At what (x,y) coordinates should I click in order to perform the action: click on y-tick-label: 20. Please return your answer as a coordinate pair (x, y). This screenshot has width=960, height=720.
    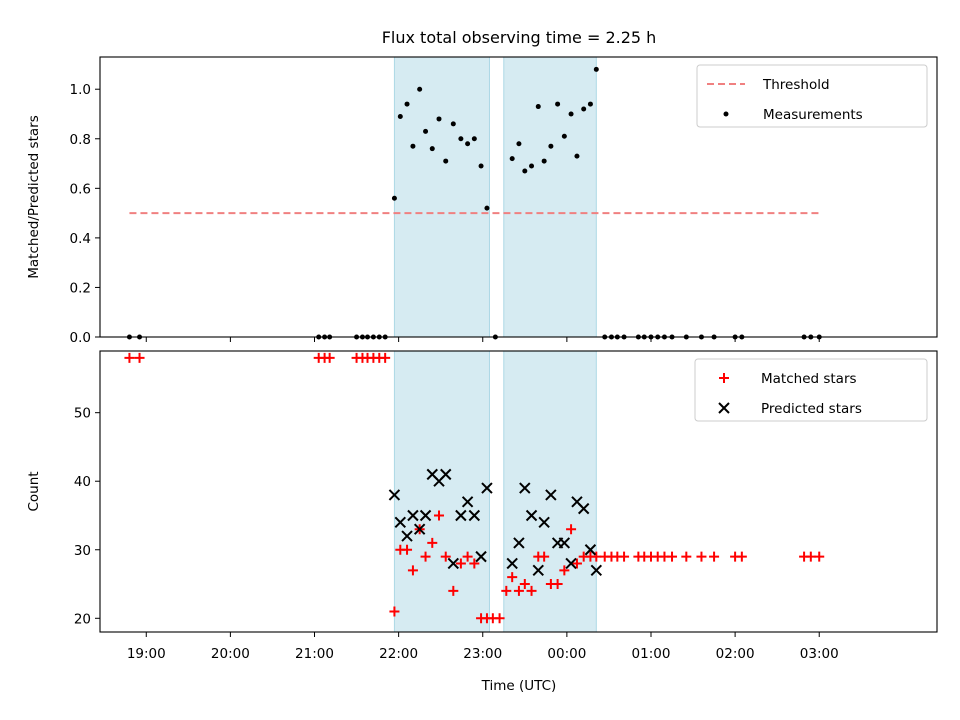
    Looking at the image, I should click on (82, 619).